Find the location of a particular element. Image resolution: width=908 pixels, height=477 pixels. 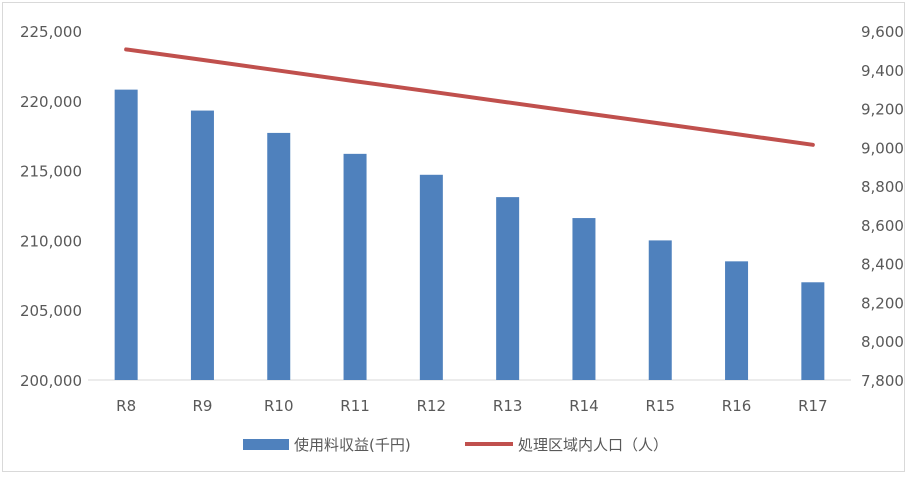

bar-R12 is located at coordinates (431, 277).